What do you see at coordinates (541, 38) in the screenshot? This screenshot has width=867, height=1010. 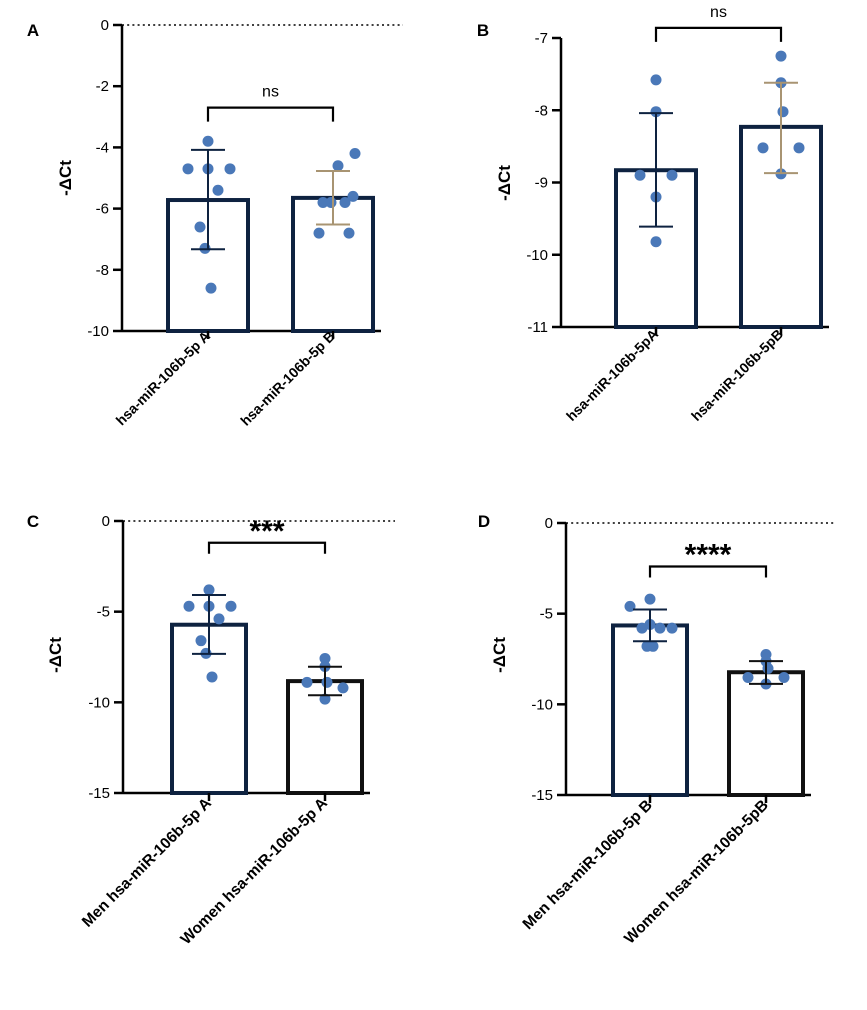 I see `y-tick-label: -7` at bounding box center [541, 38].